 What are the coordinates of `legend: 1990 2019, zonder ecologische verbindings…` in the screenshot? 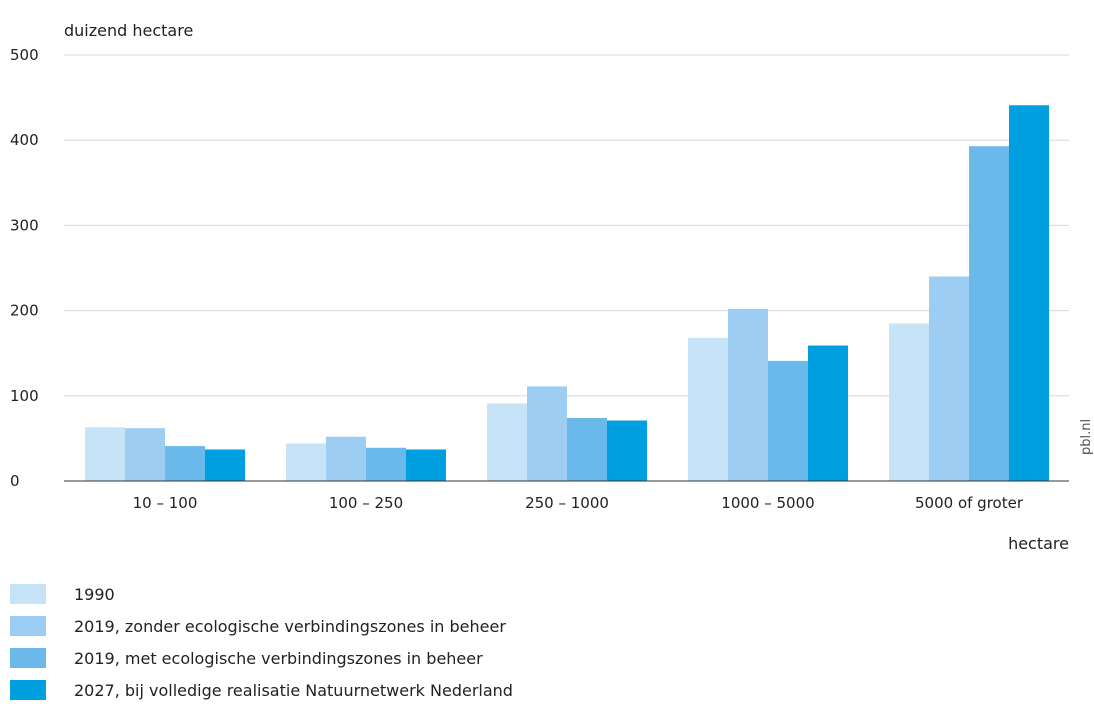 It's located at (261, 642).